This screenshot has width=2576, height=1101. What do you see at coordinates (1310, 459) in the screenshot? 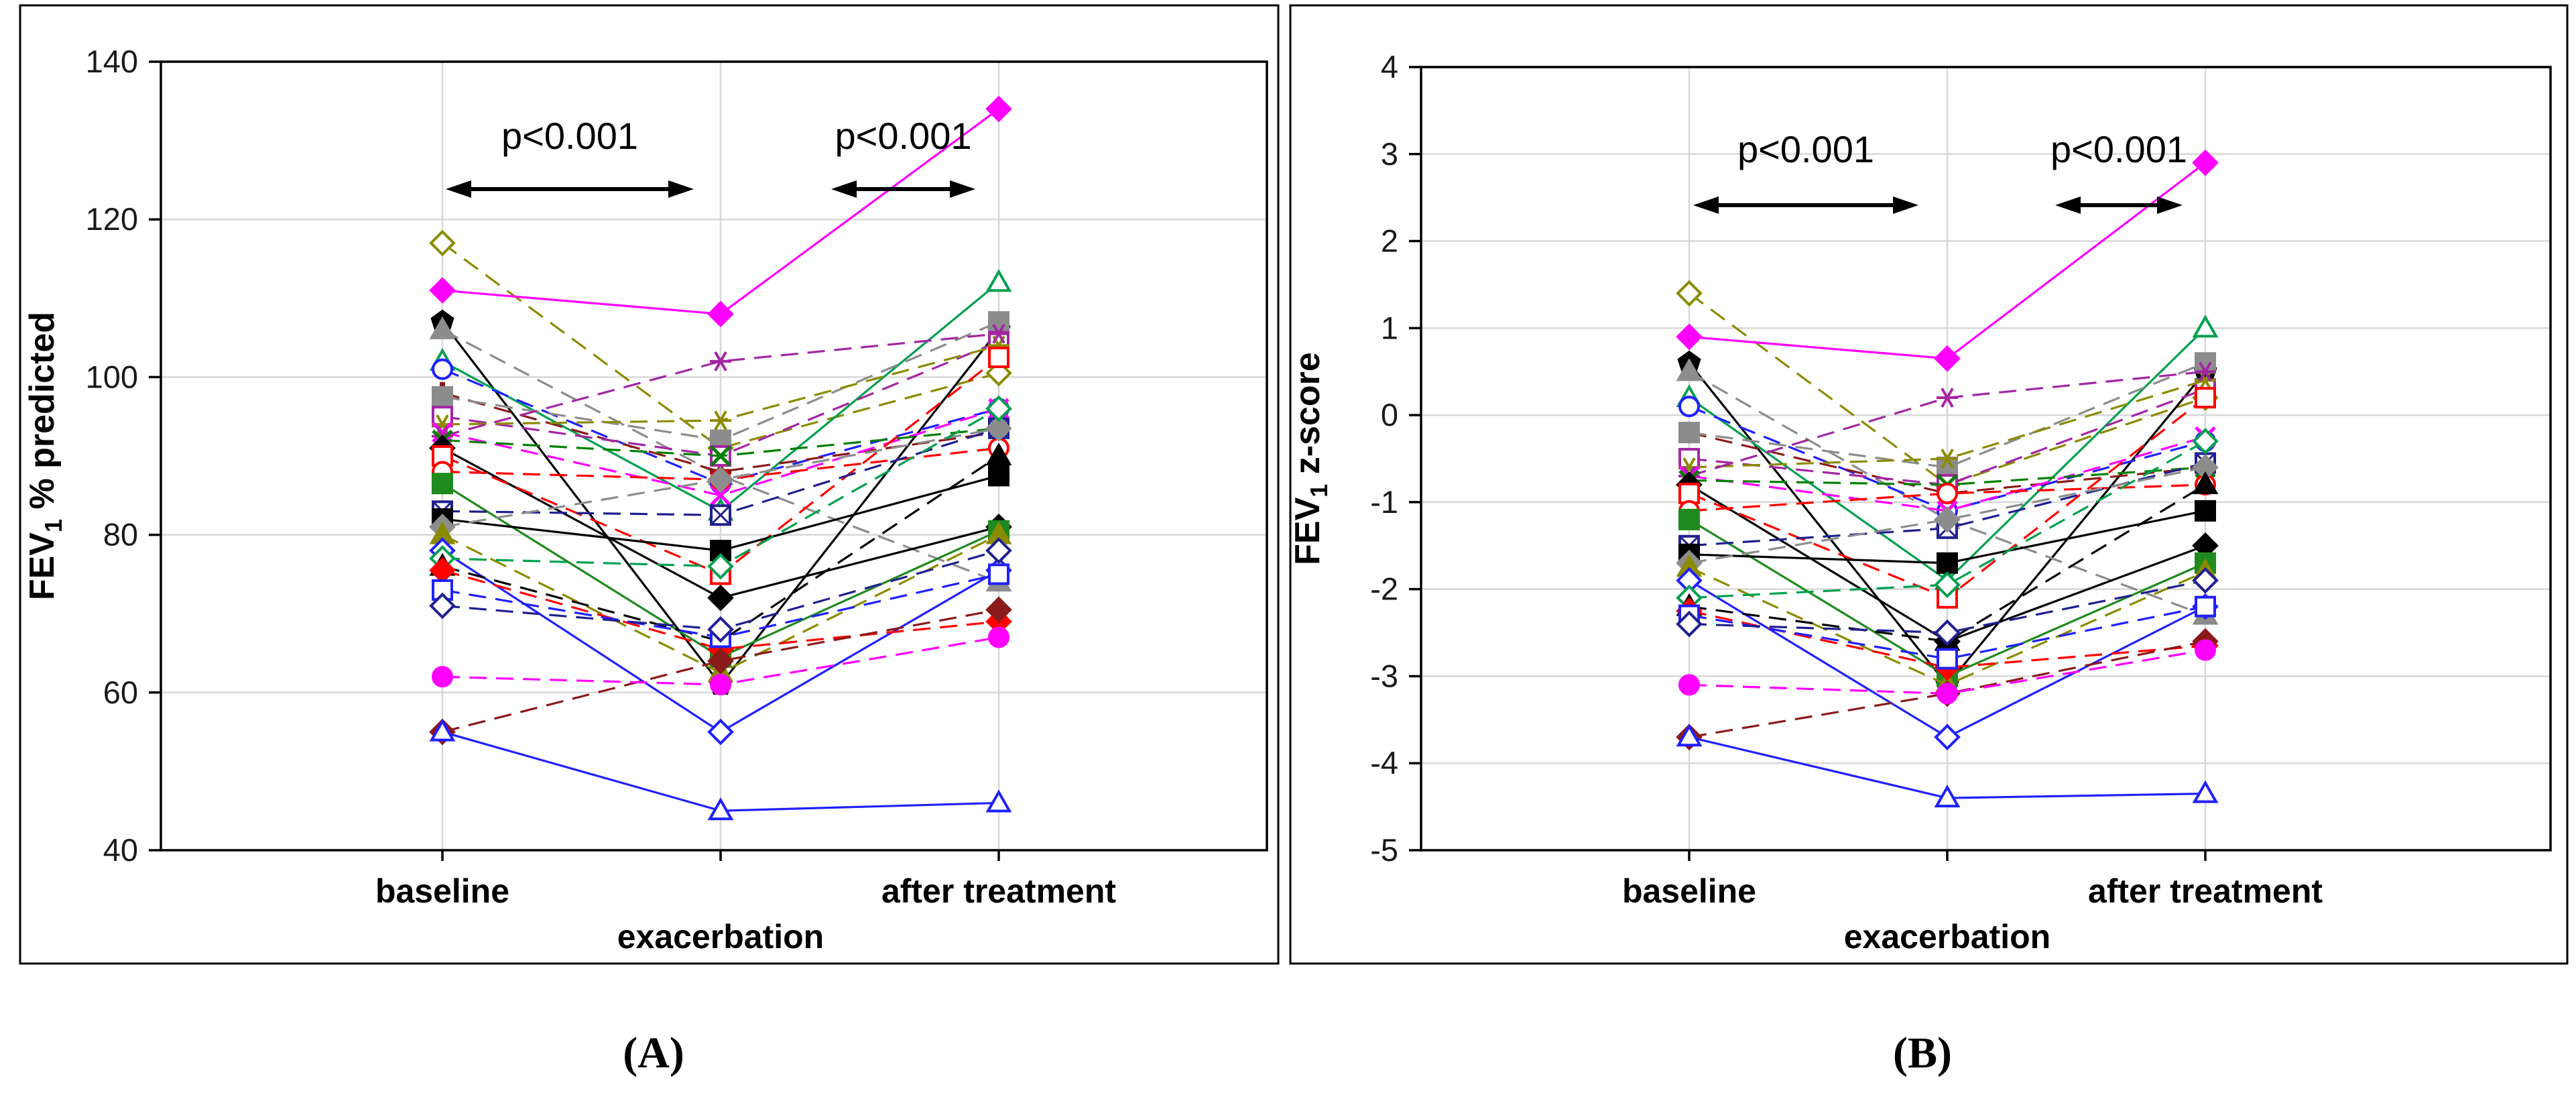
I see `y-axis-title: FEV1 z-score` at bounding box center [1310, 459].